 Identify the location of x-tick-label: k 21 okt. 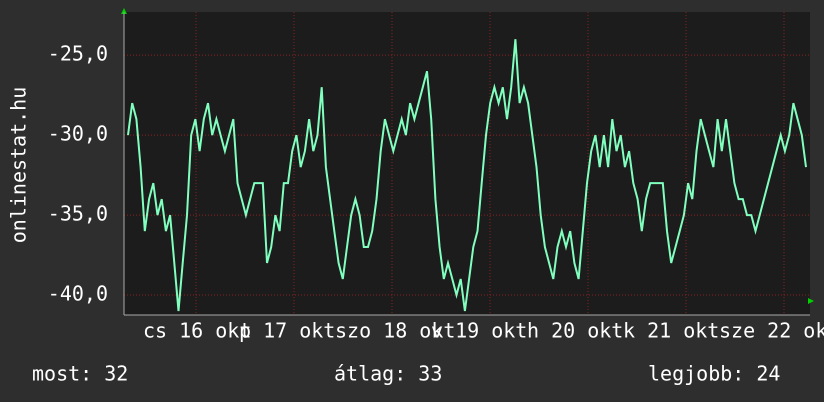
(671, 331).